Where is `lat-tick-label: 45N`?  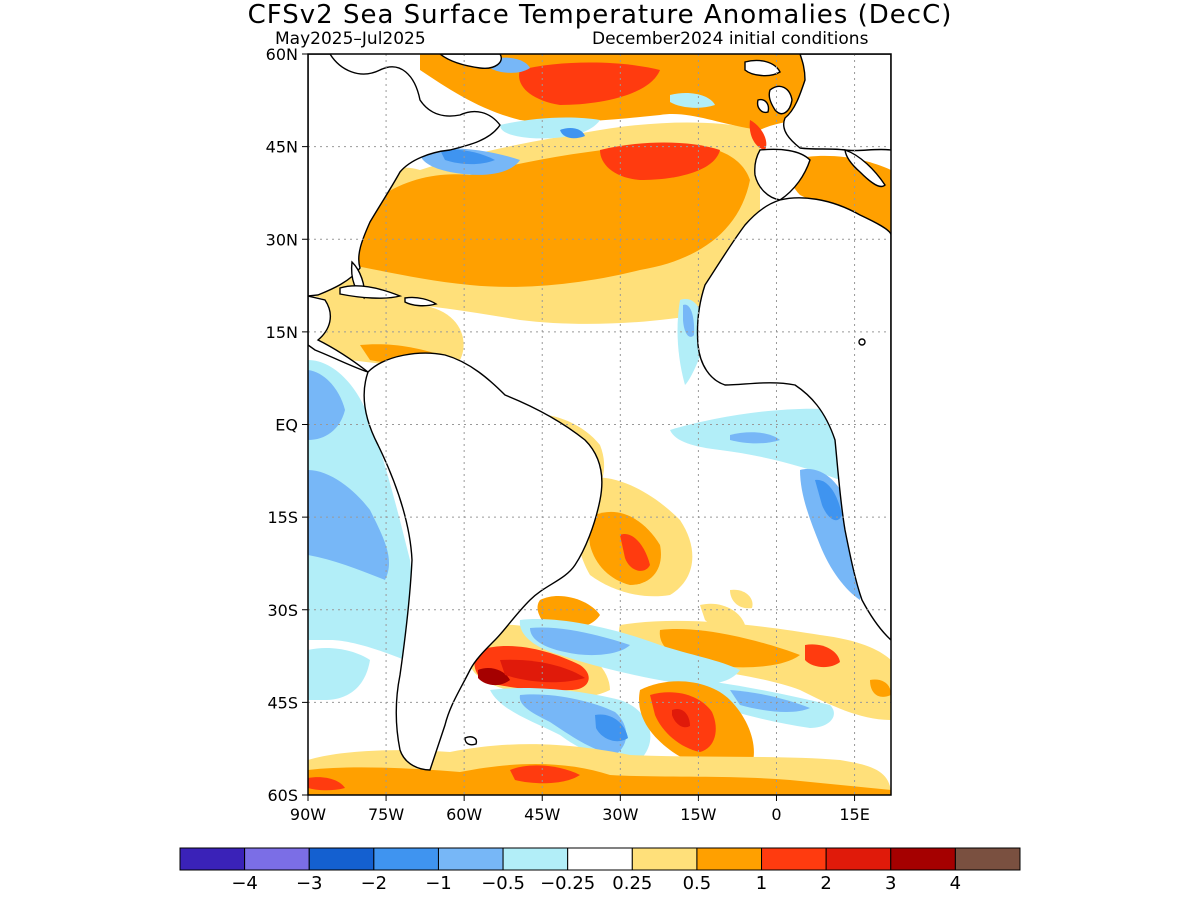 lat-tick-label: 45N is located at coordinates (282, 147).